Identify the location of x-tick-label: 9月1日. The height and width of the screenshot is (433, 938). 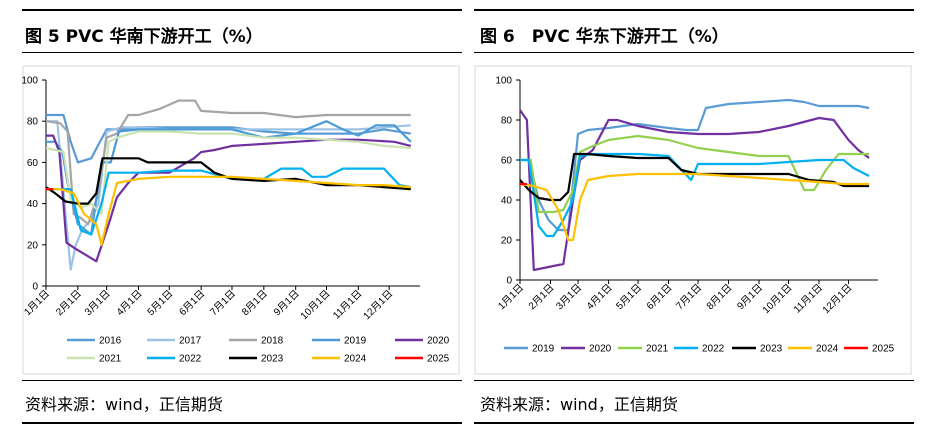
(286, 303).